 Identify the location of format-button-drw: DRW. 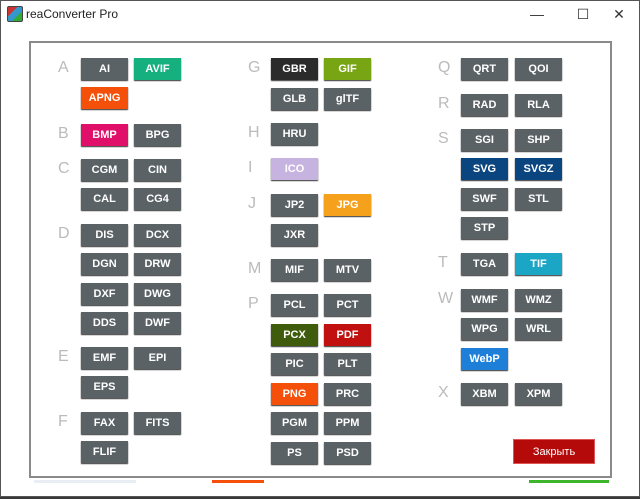
(157, 264).